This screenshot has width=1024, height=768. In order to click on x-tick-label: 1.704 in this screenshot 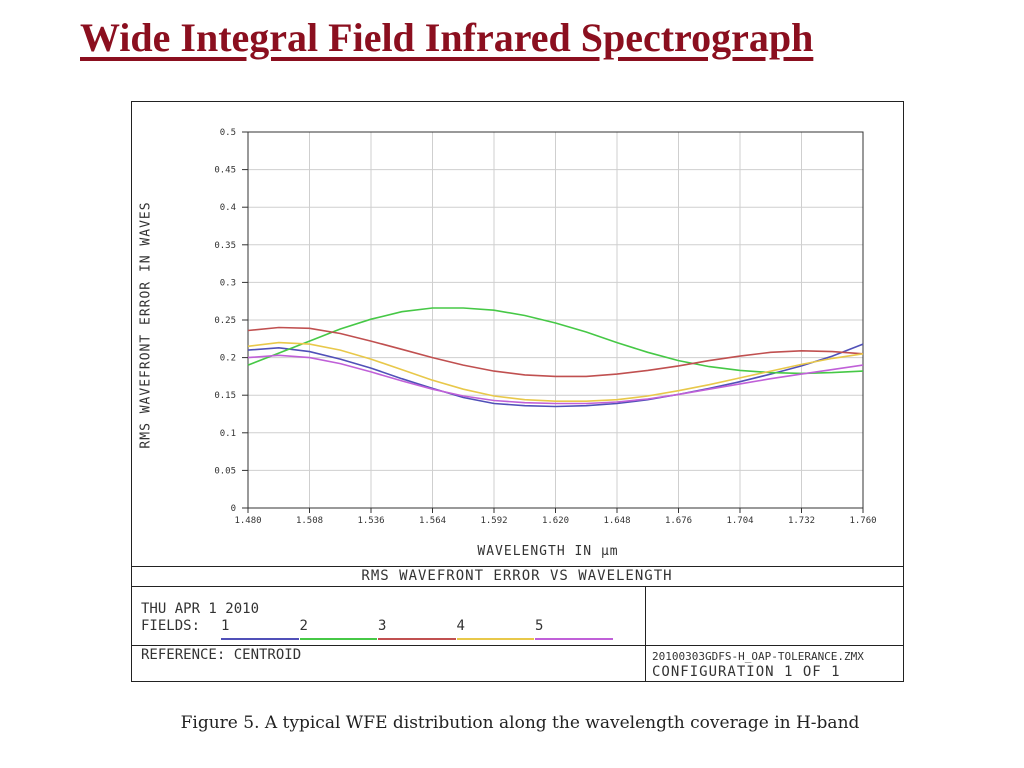, I will do `click(739, 521)`.